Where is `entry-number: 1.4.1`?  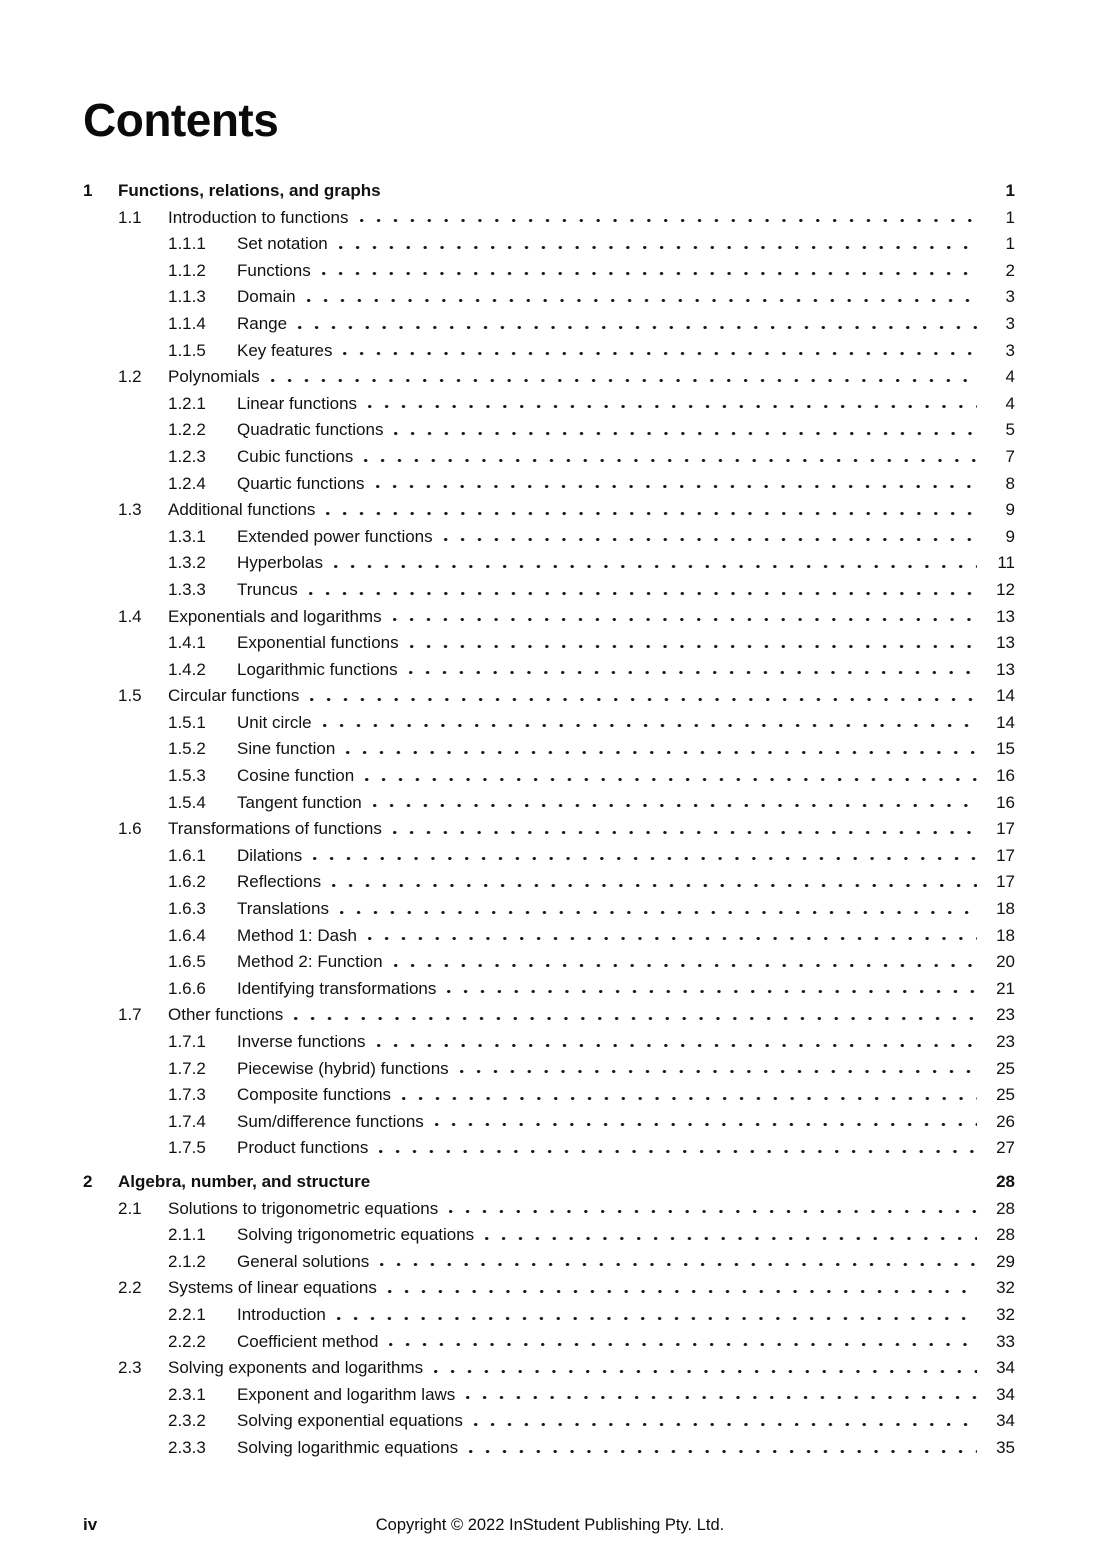 entry-number: 1.4.1 is located at coordinates (187, 643).